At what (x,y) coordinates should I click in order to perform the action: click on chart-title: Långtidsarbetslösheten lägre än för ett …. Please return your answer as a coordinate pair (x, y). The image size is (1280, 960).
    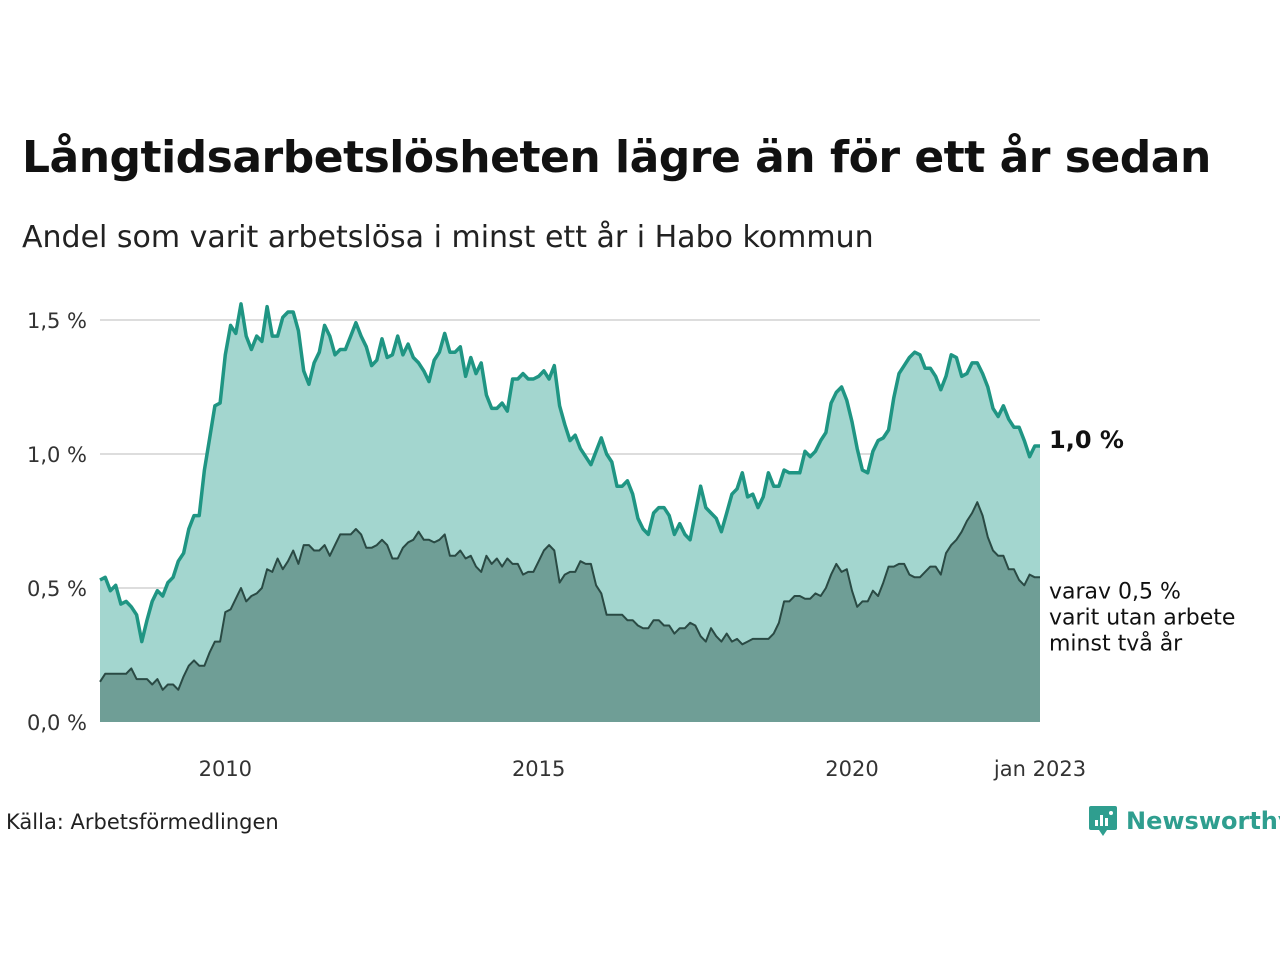
    Looking at the image, I should click on (616, 157).